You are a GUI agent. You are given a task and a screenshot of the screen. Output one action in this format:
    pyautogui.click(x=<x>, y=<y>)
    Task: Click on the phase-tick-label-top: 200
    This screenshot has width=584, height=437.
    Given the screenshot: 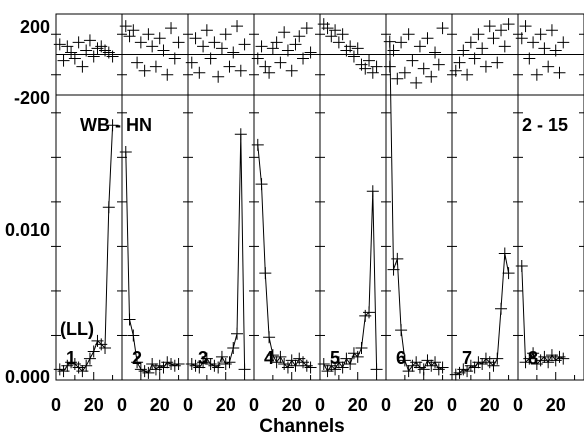 What is the action you would take?
    pyautogui.click(x=35, y=27)
    